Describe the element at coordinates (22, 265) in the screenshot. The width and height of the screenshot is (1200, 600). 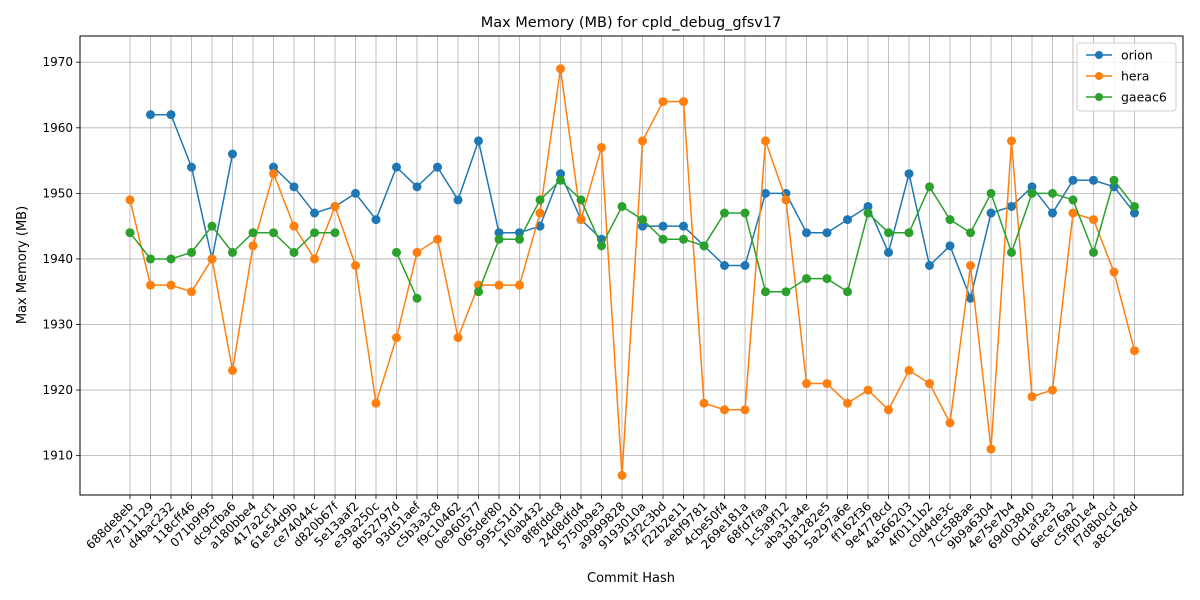
I see `y-axis-label: Max Memory (MB)` at that location.